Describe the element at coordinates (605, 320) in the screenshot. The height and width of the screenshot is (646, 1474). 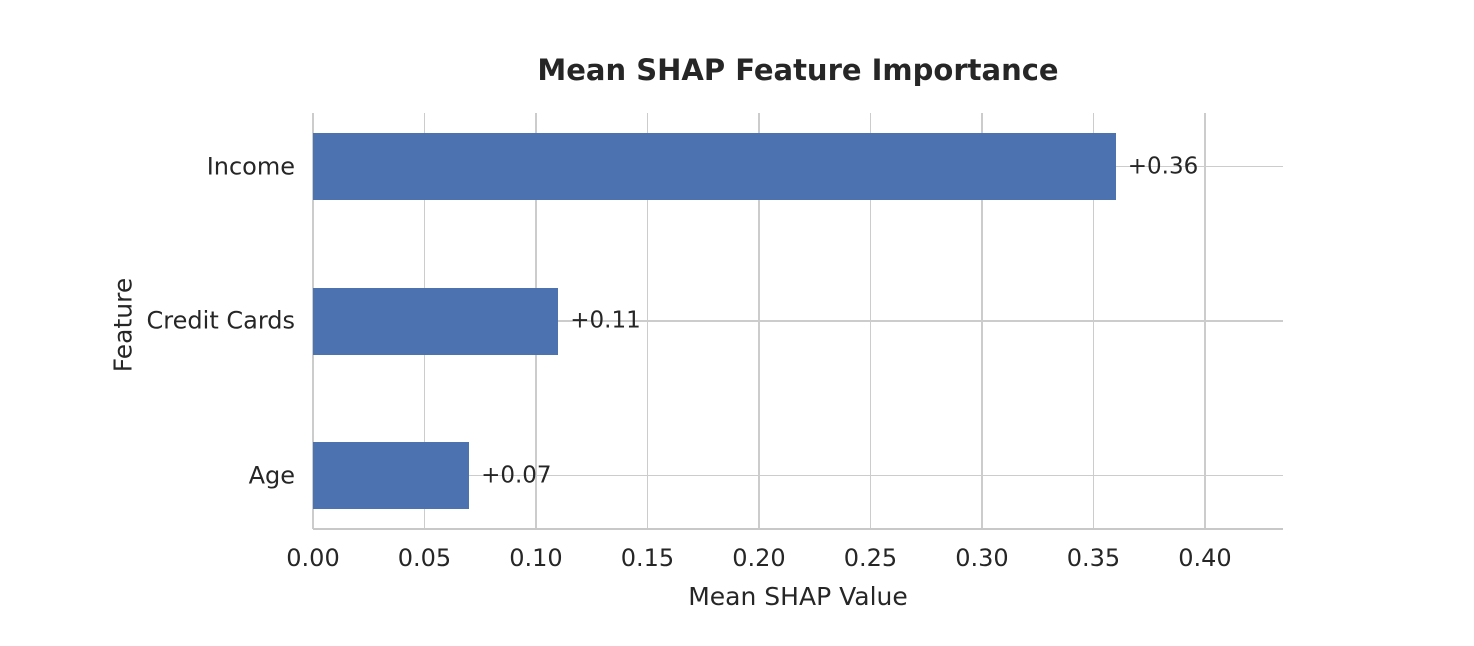
I see `bar-value-label: +0.11` at that location.